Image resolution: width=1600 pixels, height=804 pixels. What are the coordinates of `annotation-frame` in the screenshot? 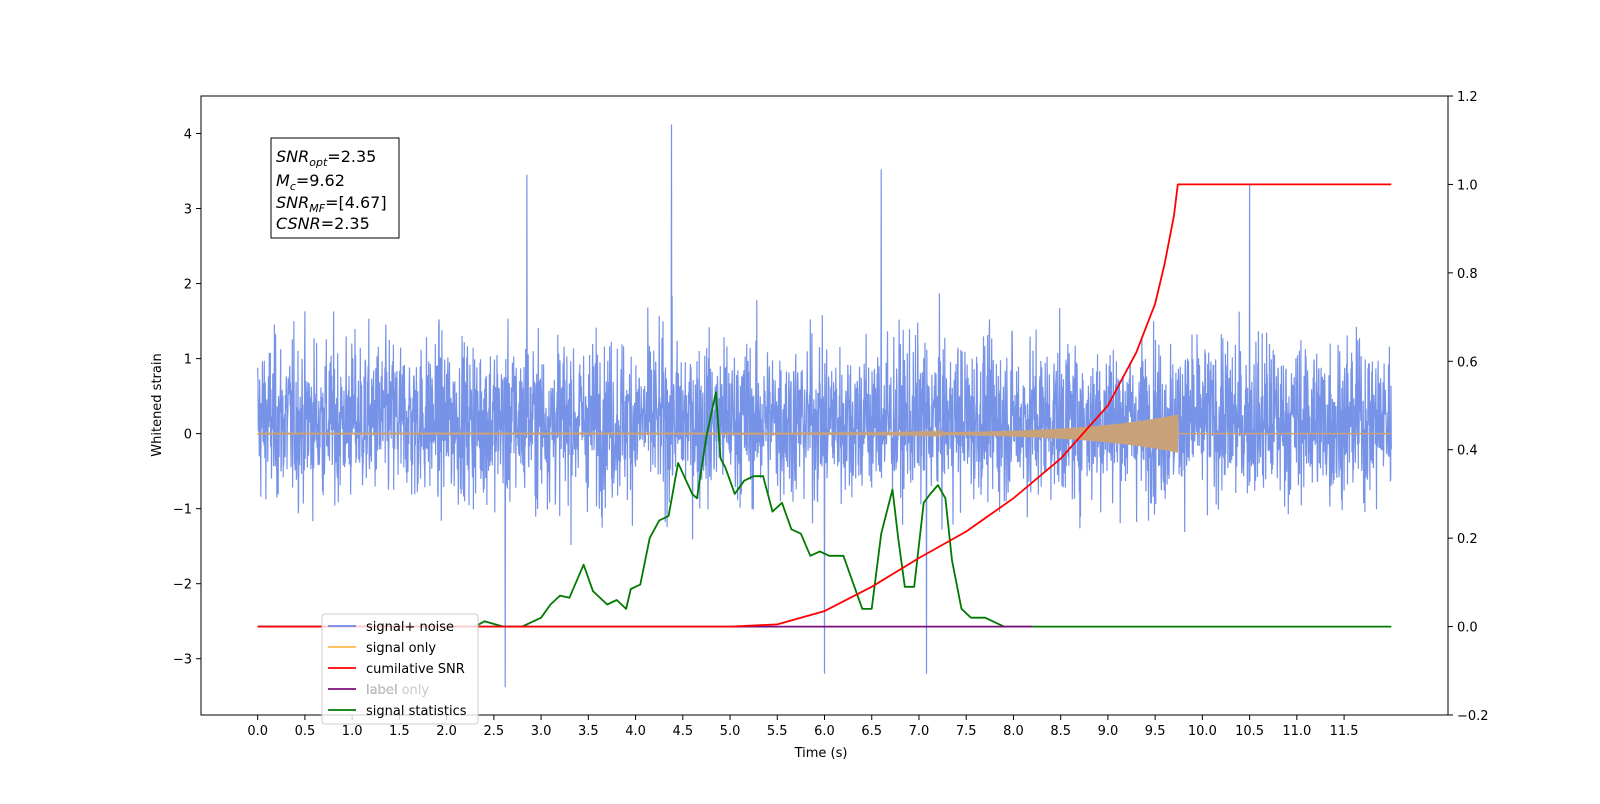 It's located at (335, 188).